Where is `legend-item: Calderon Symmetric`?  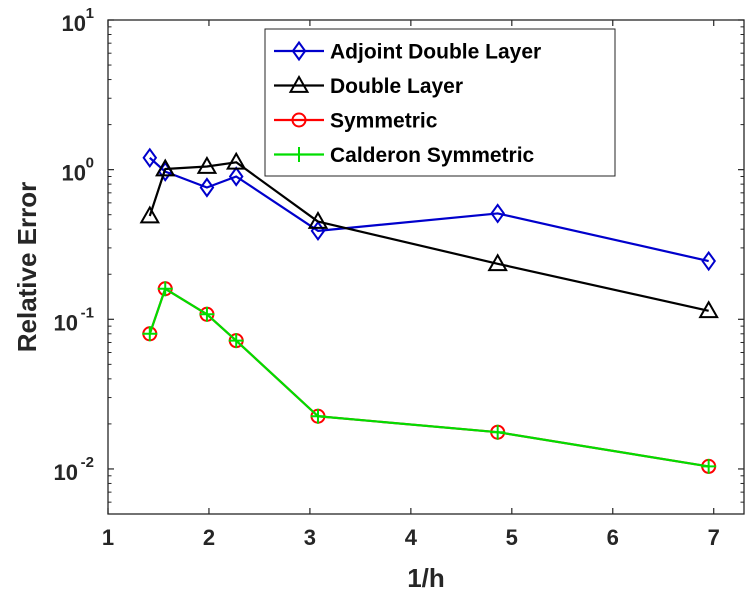 legend-item: Calderon Symmetric is located at coordinates (404, 155).